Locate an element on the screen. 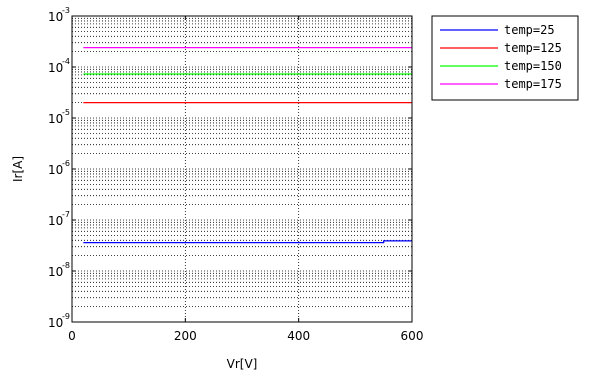 This screenshot has width=597, height=377. x-tick-label: 600 is located at coordinates (412, 336).